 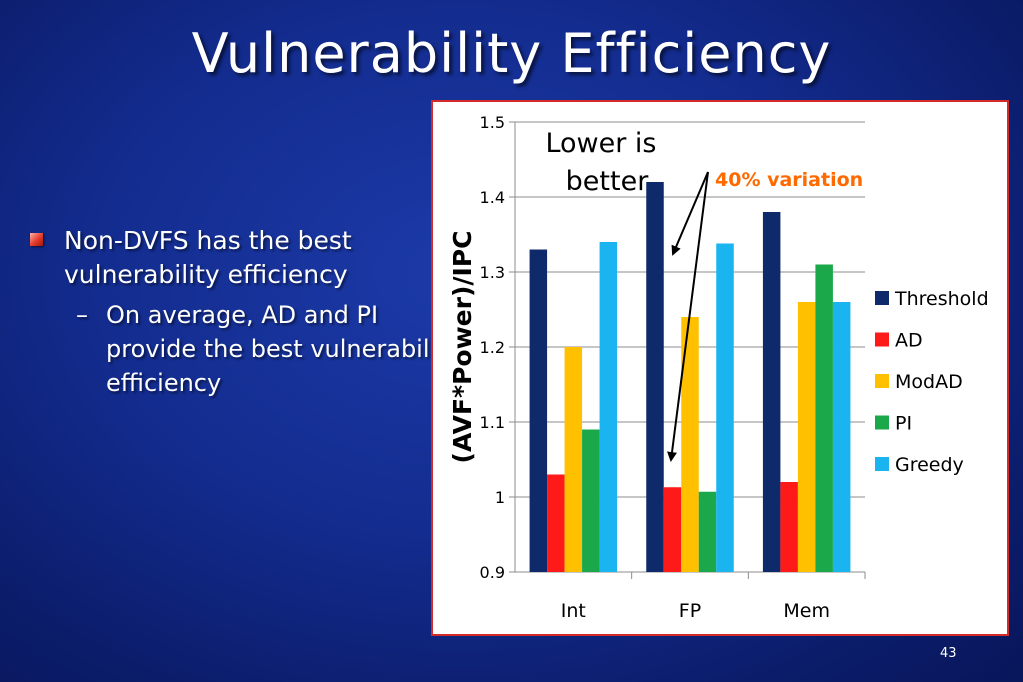 What do you see at coordinates (882, 464) in the screenshot?
I see `legend-swatch-greedy` at bounding box center [882, 464].